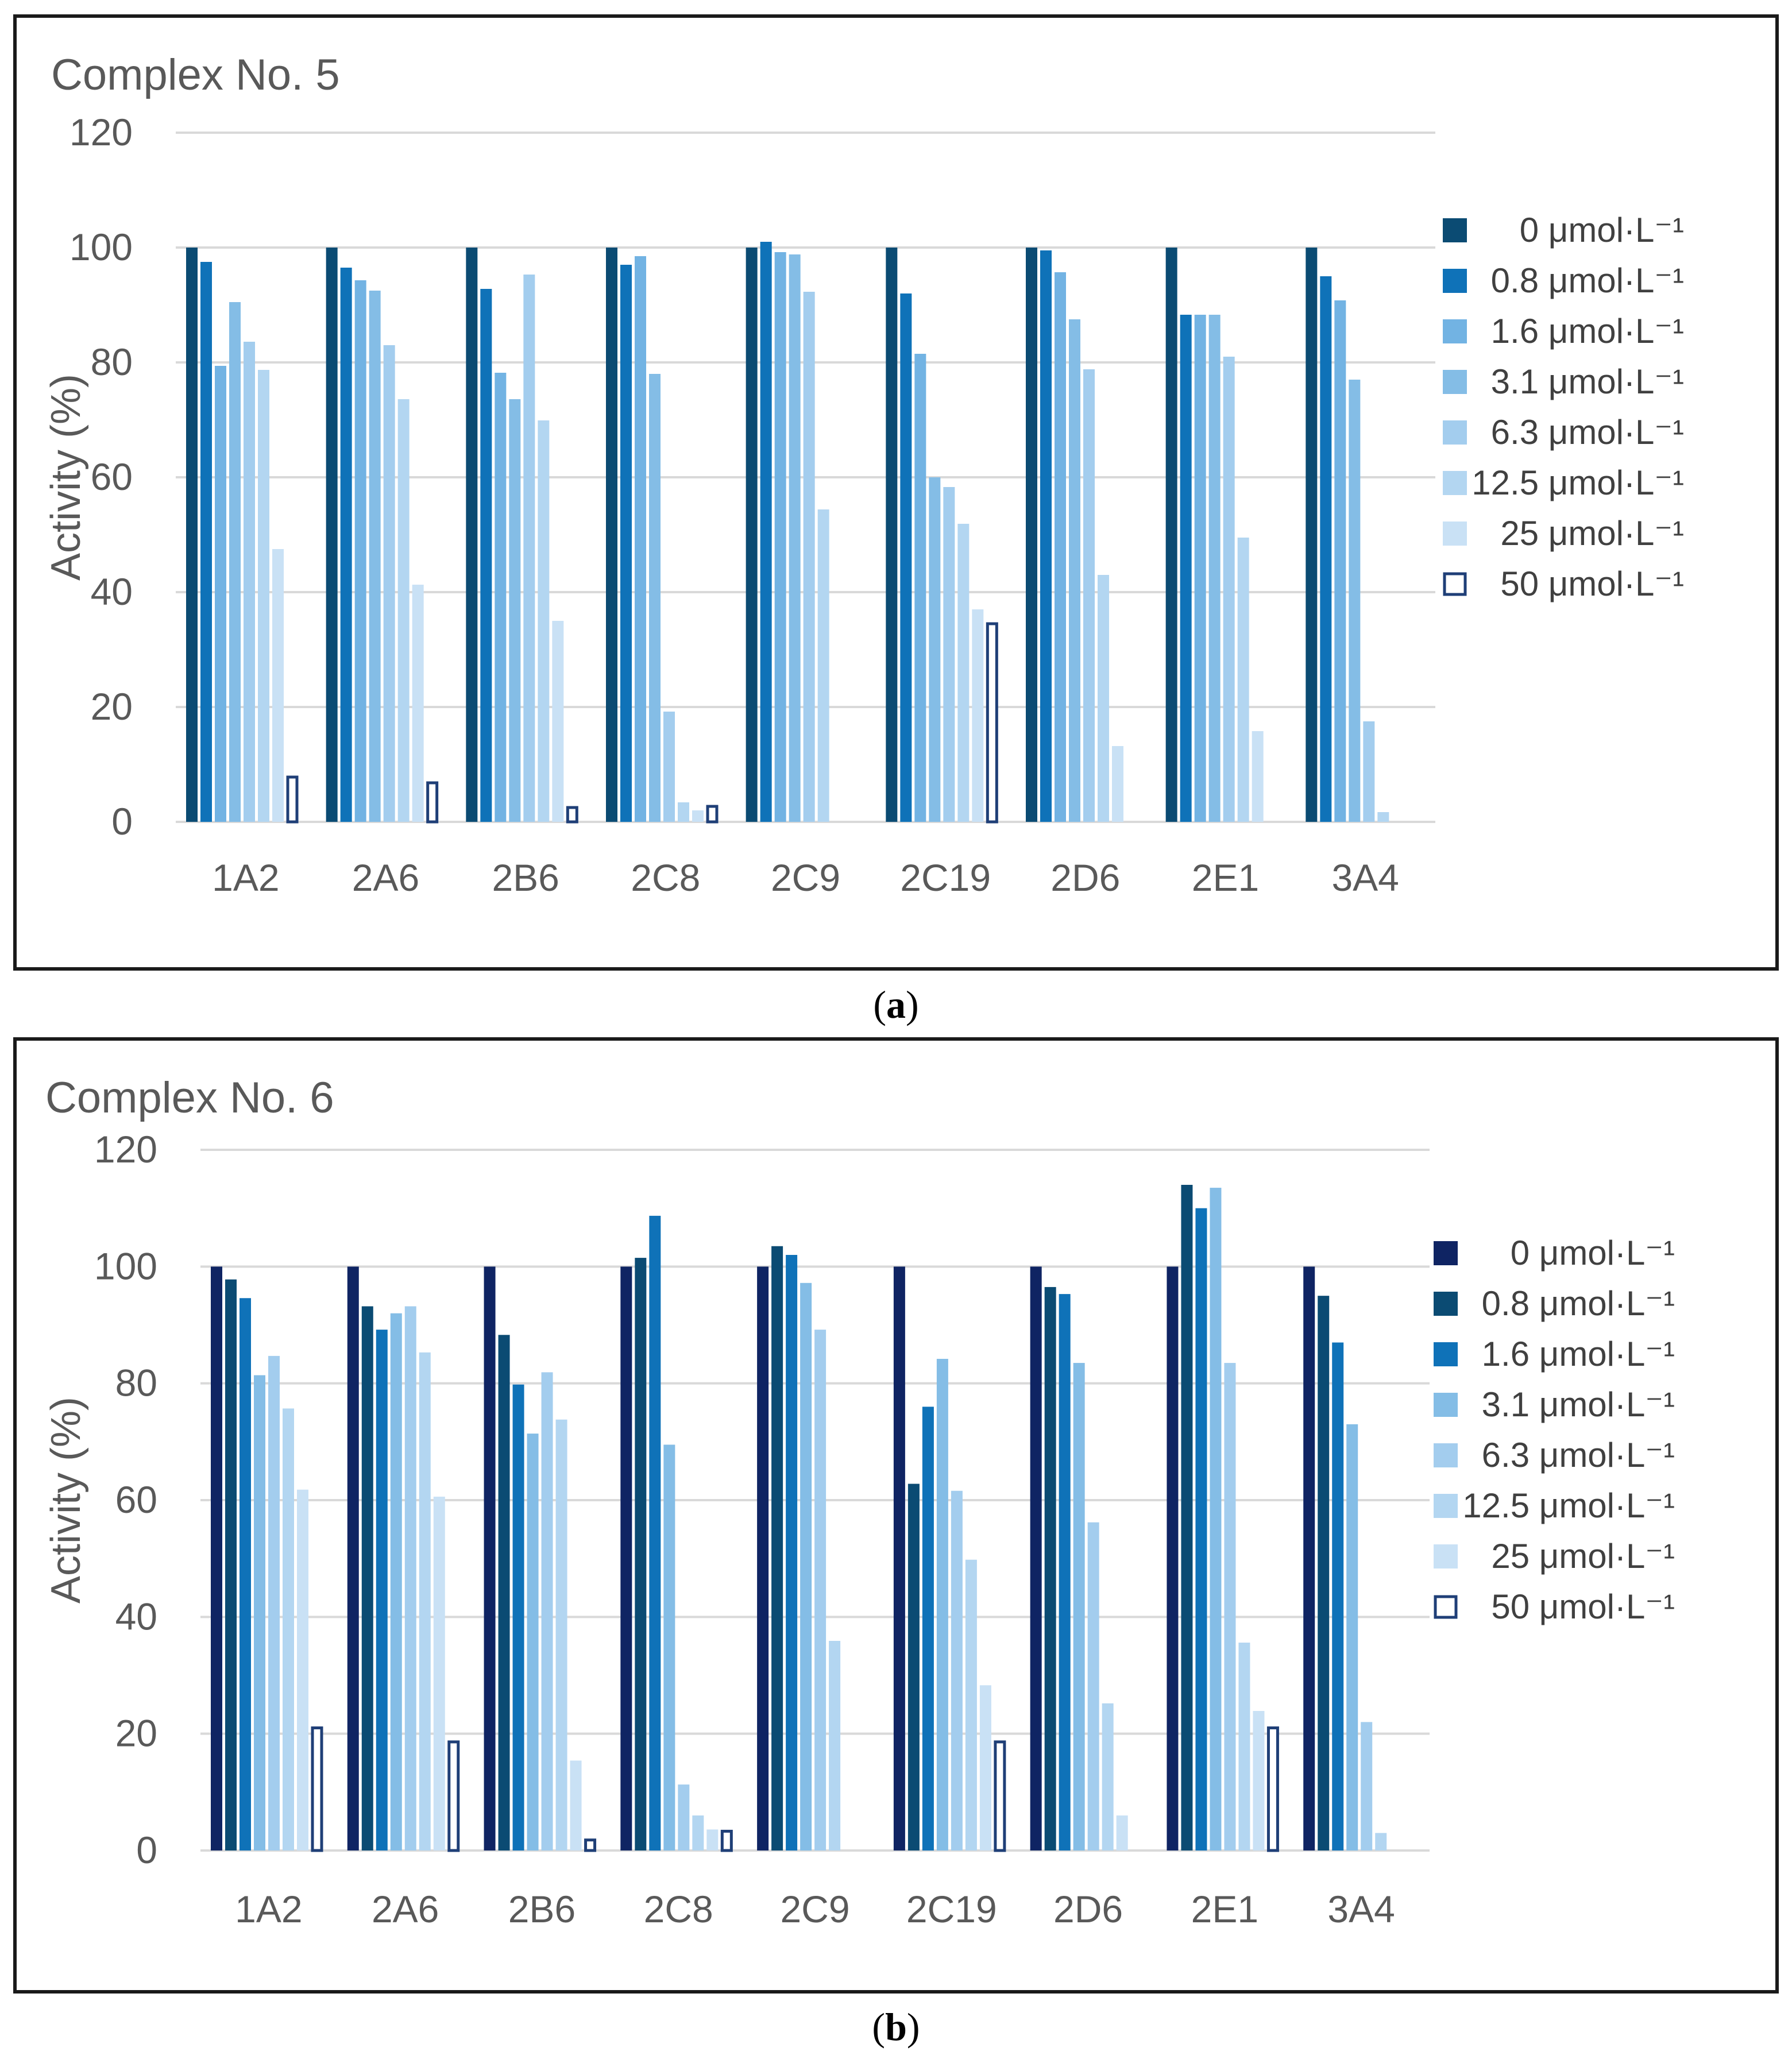 This screenshot has width=1792, height=2063. I want to click on legend-label: 12.5 μmol·L⁻¹, so click(1578, 482).